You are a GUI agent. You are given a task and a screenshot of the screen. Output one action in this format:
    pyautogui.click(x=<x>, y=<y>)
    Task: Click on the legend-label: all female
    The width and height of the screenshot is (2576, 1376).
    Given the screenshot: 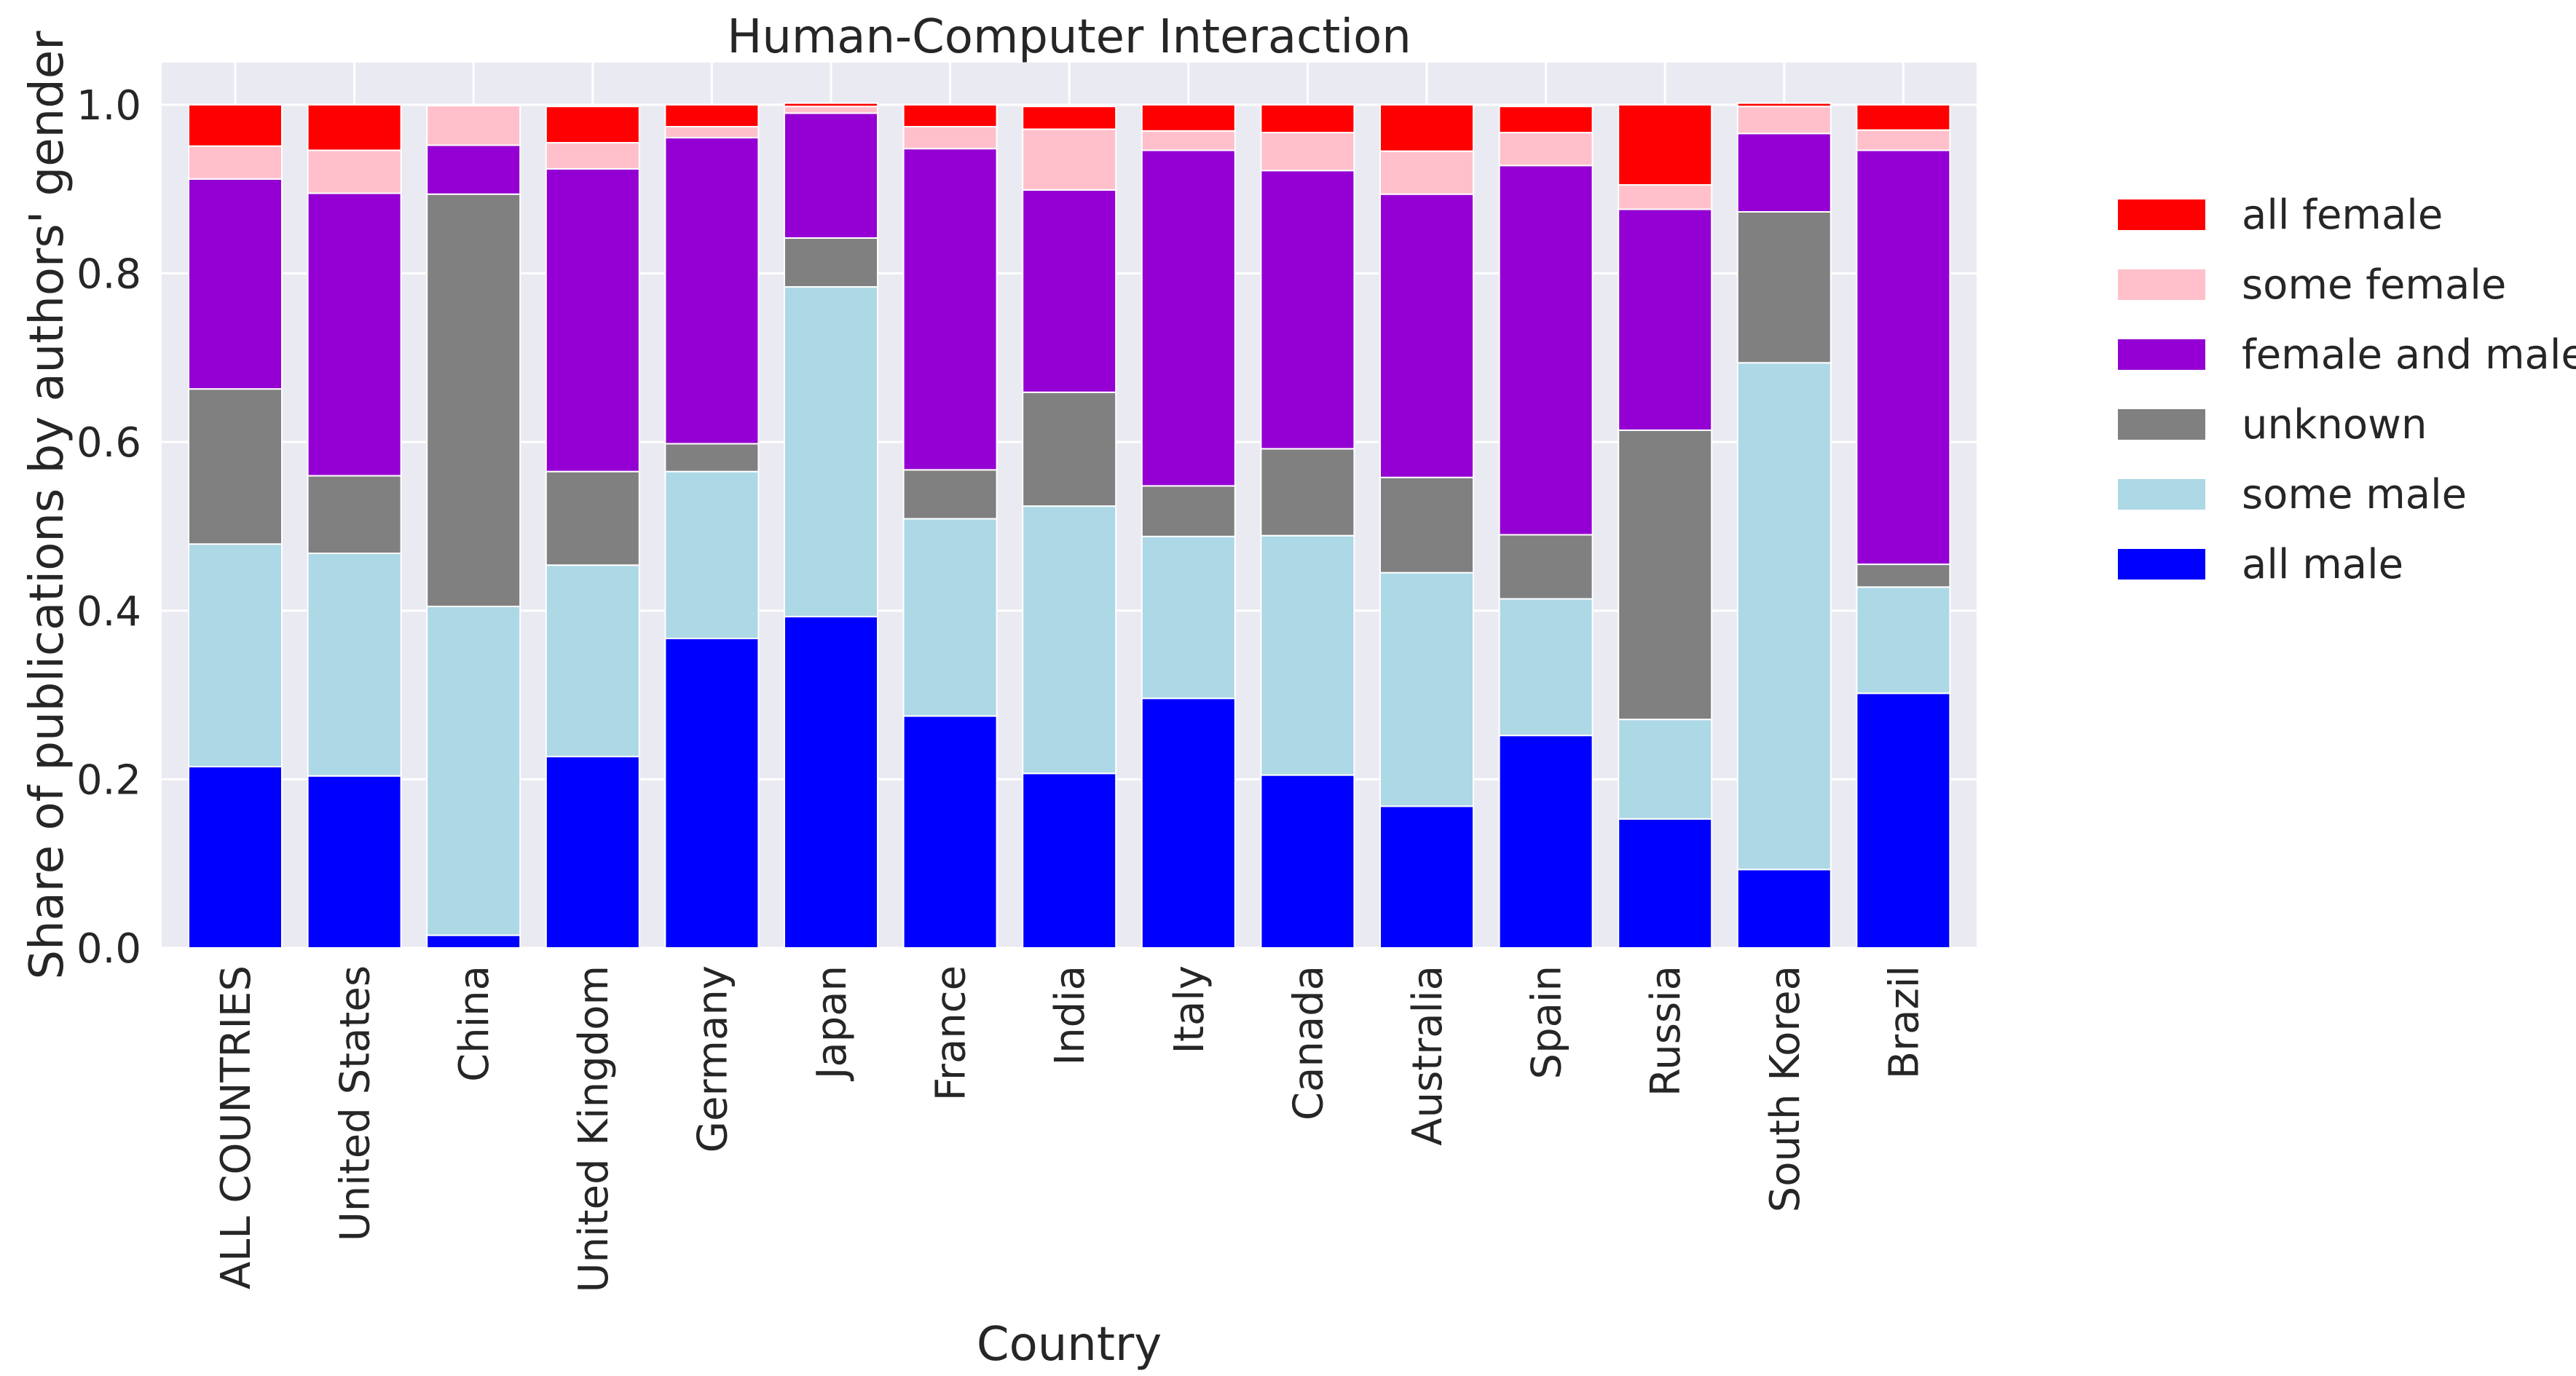 What is the action you would take?
    pyautogui.click(x=2342, y=215)
    